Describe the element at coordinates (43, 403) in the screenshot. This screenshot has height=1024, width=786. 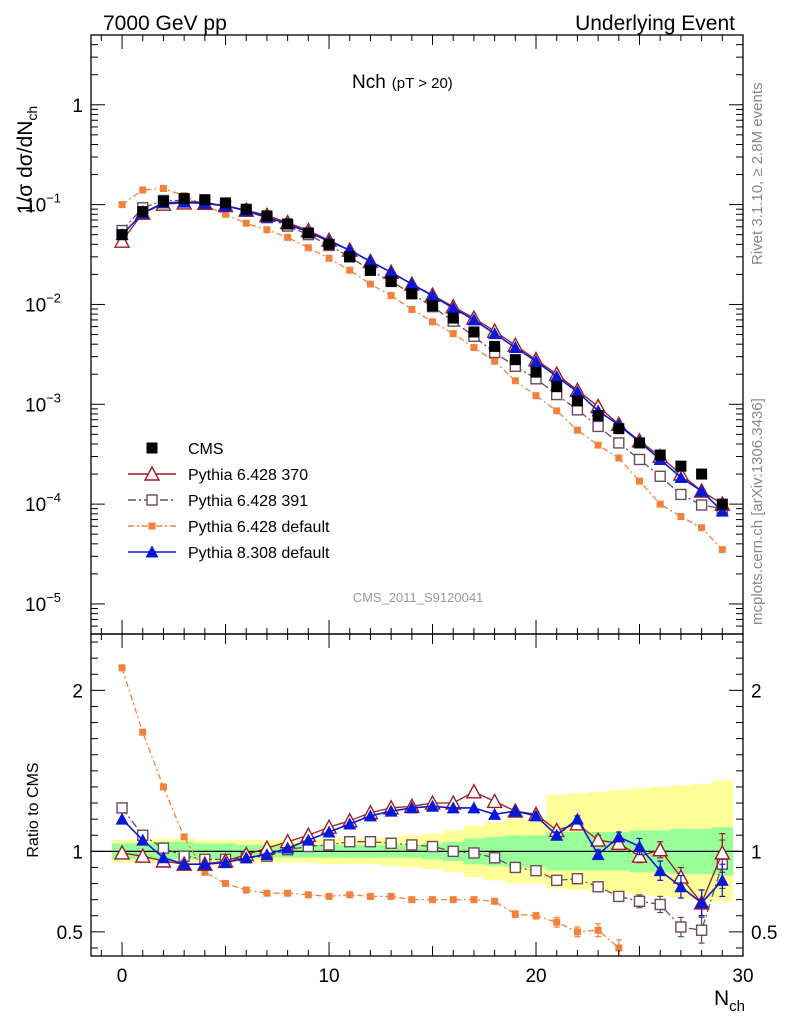
I see `main-y-tick-label: 10−3` at that location.